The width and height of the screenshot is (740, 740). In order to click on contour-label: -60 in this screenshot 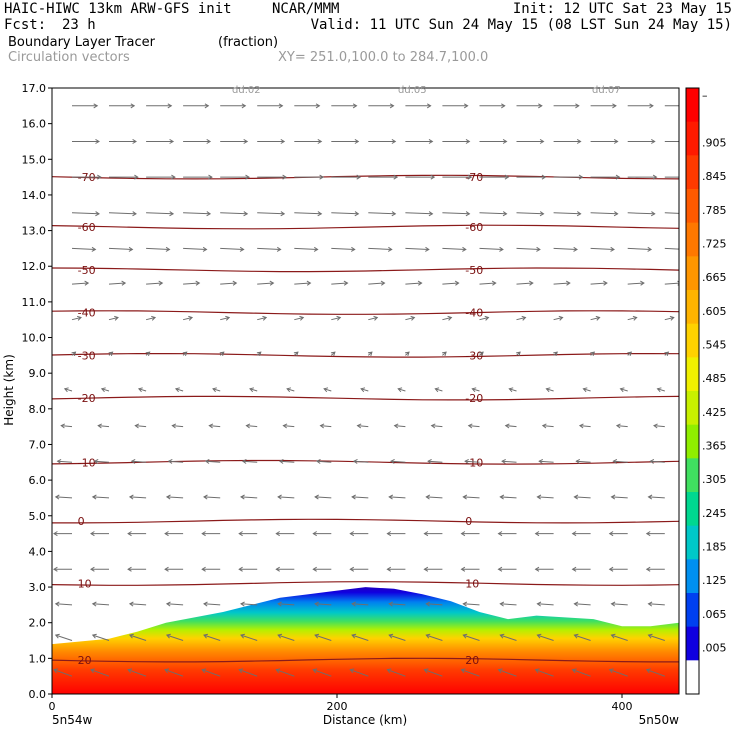, I will do `click(474, 227)`.